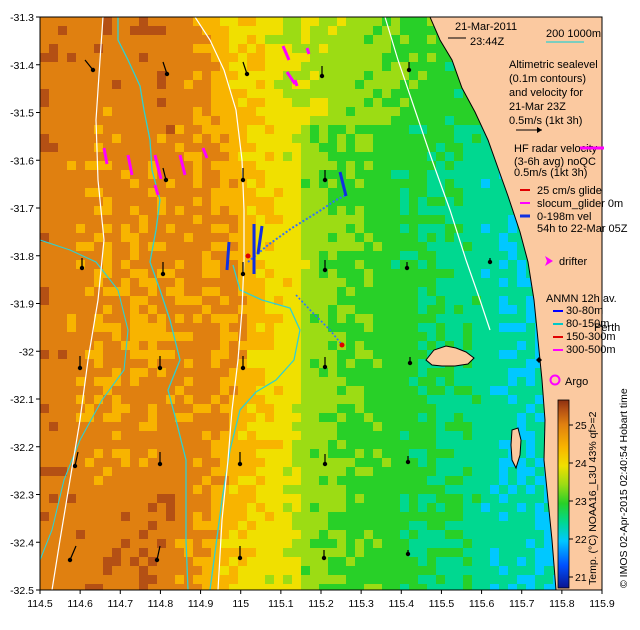 The image size is (640, 630). What do you see at coordinates (522, 604) in the screenshot?
I see `lon-tick-label: 115.7` at bounding box center [522, 604].